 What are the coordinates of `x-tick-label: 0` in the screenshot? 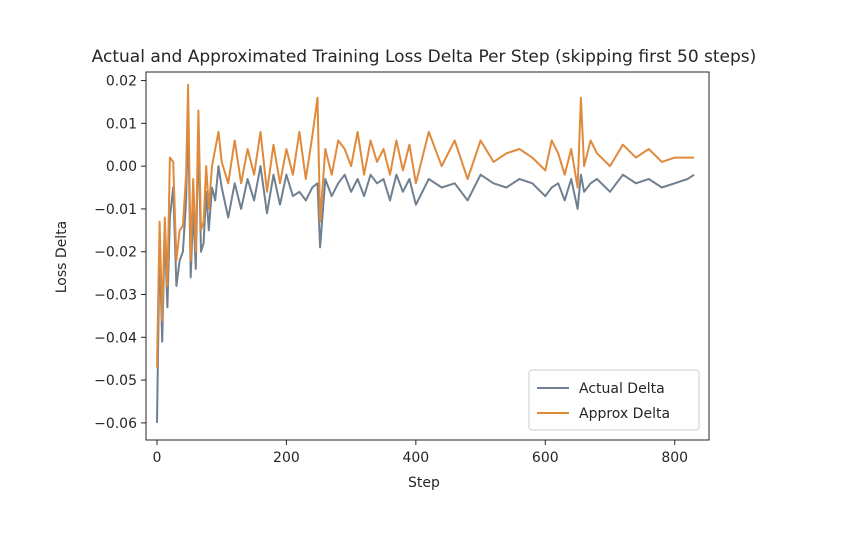 It's located at (157, 458).